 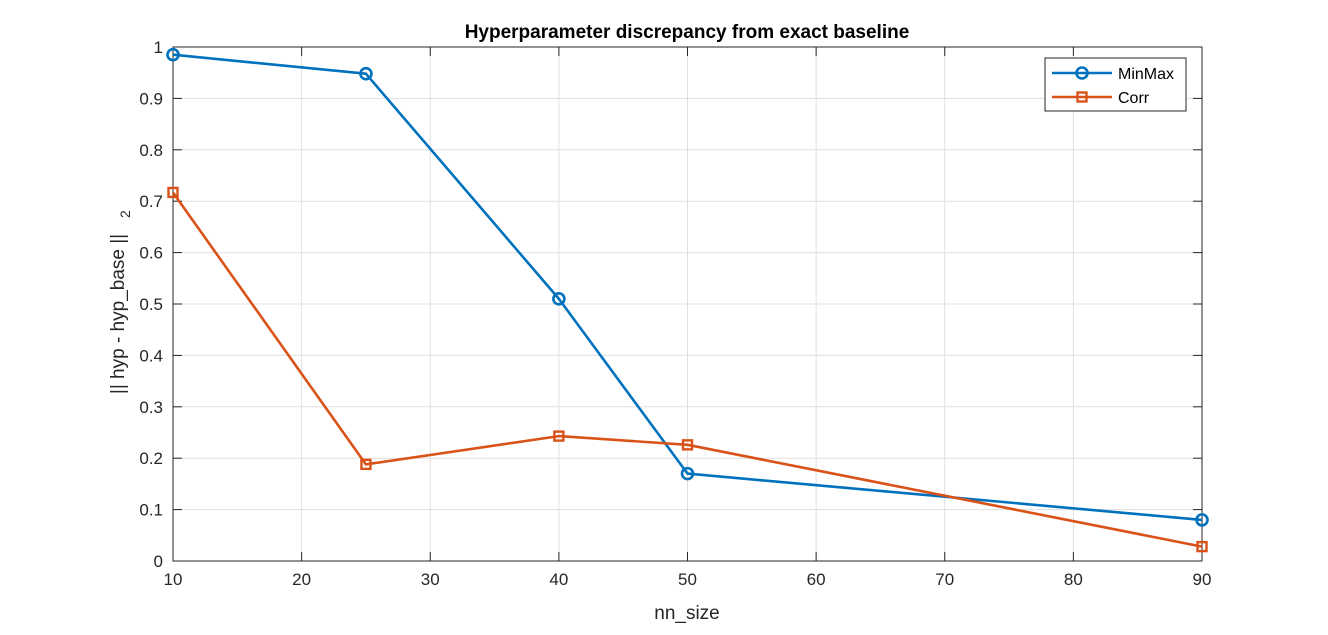 What do you see at coordinates (687, 579) in the screenshot?
I see `x-tick-label: 50` at bounding box center [687, 579].